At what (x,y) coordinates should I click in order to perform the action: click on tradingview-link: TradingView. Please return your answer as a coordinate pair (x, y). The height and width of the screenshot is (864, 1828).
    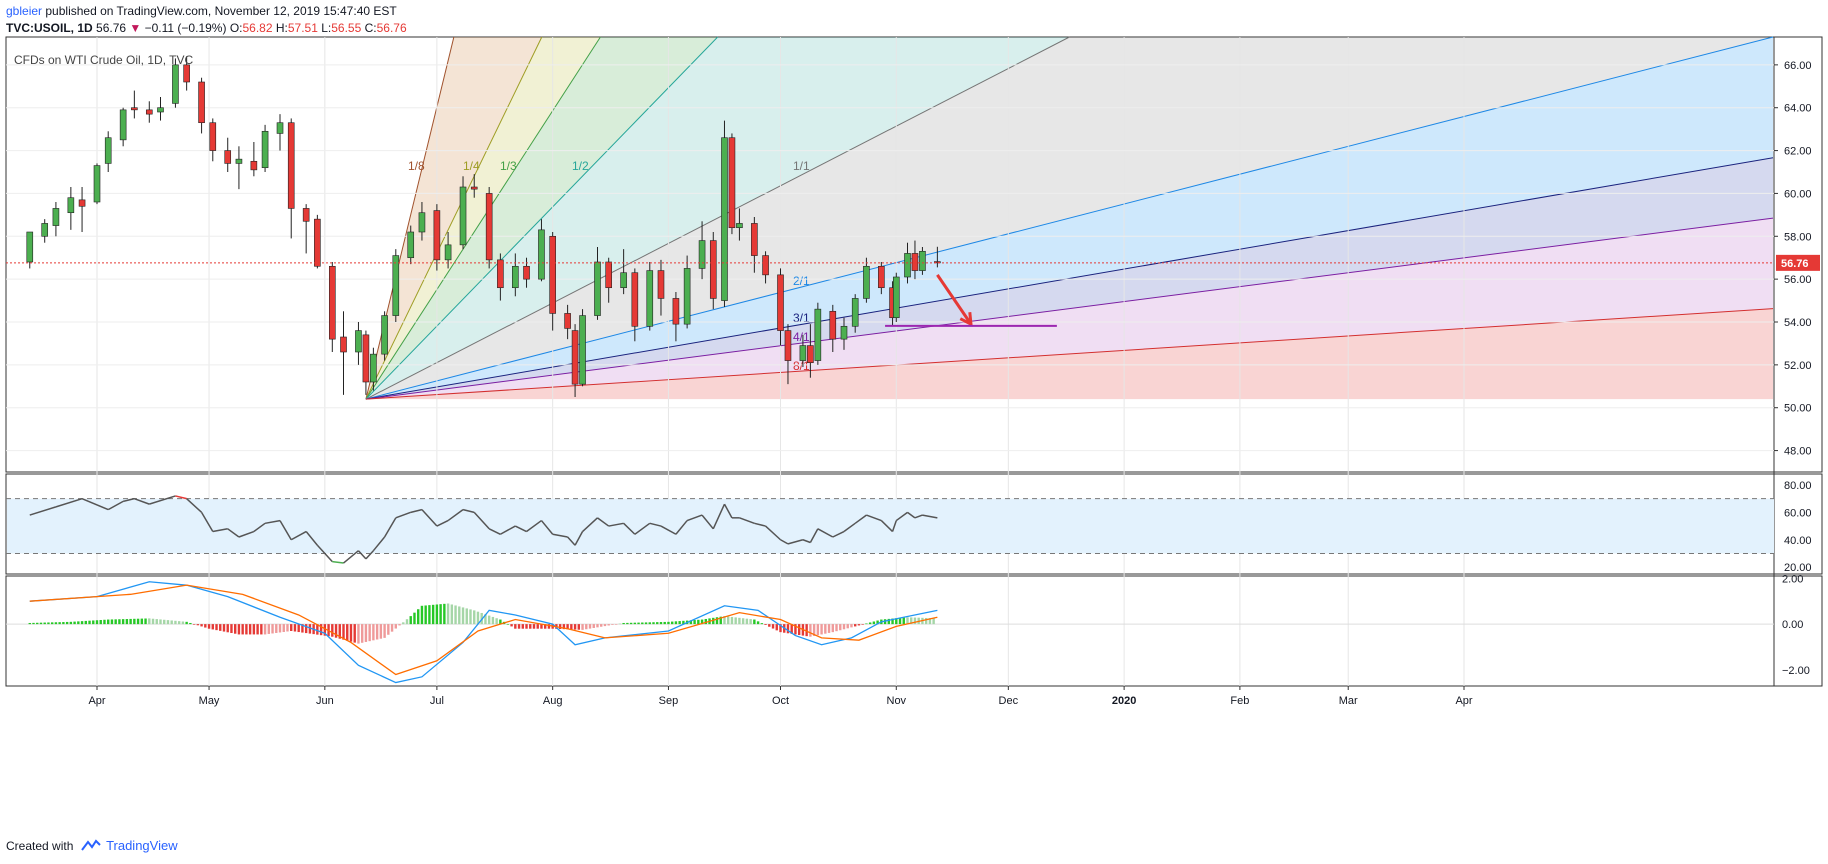
    Looking at the image, I should click on (142, 845).